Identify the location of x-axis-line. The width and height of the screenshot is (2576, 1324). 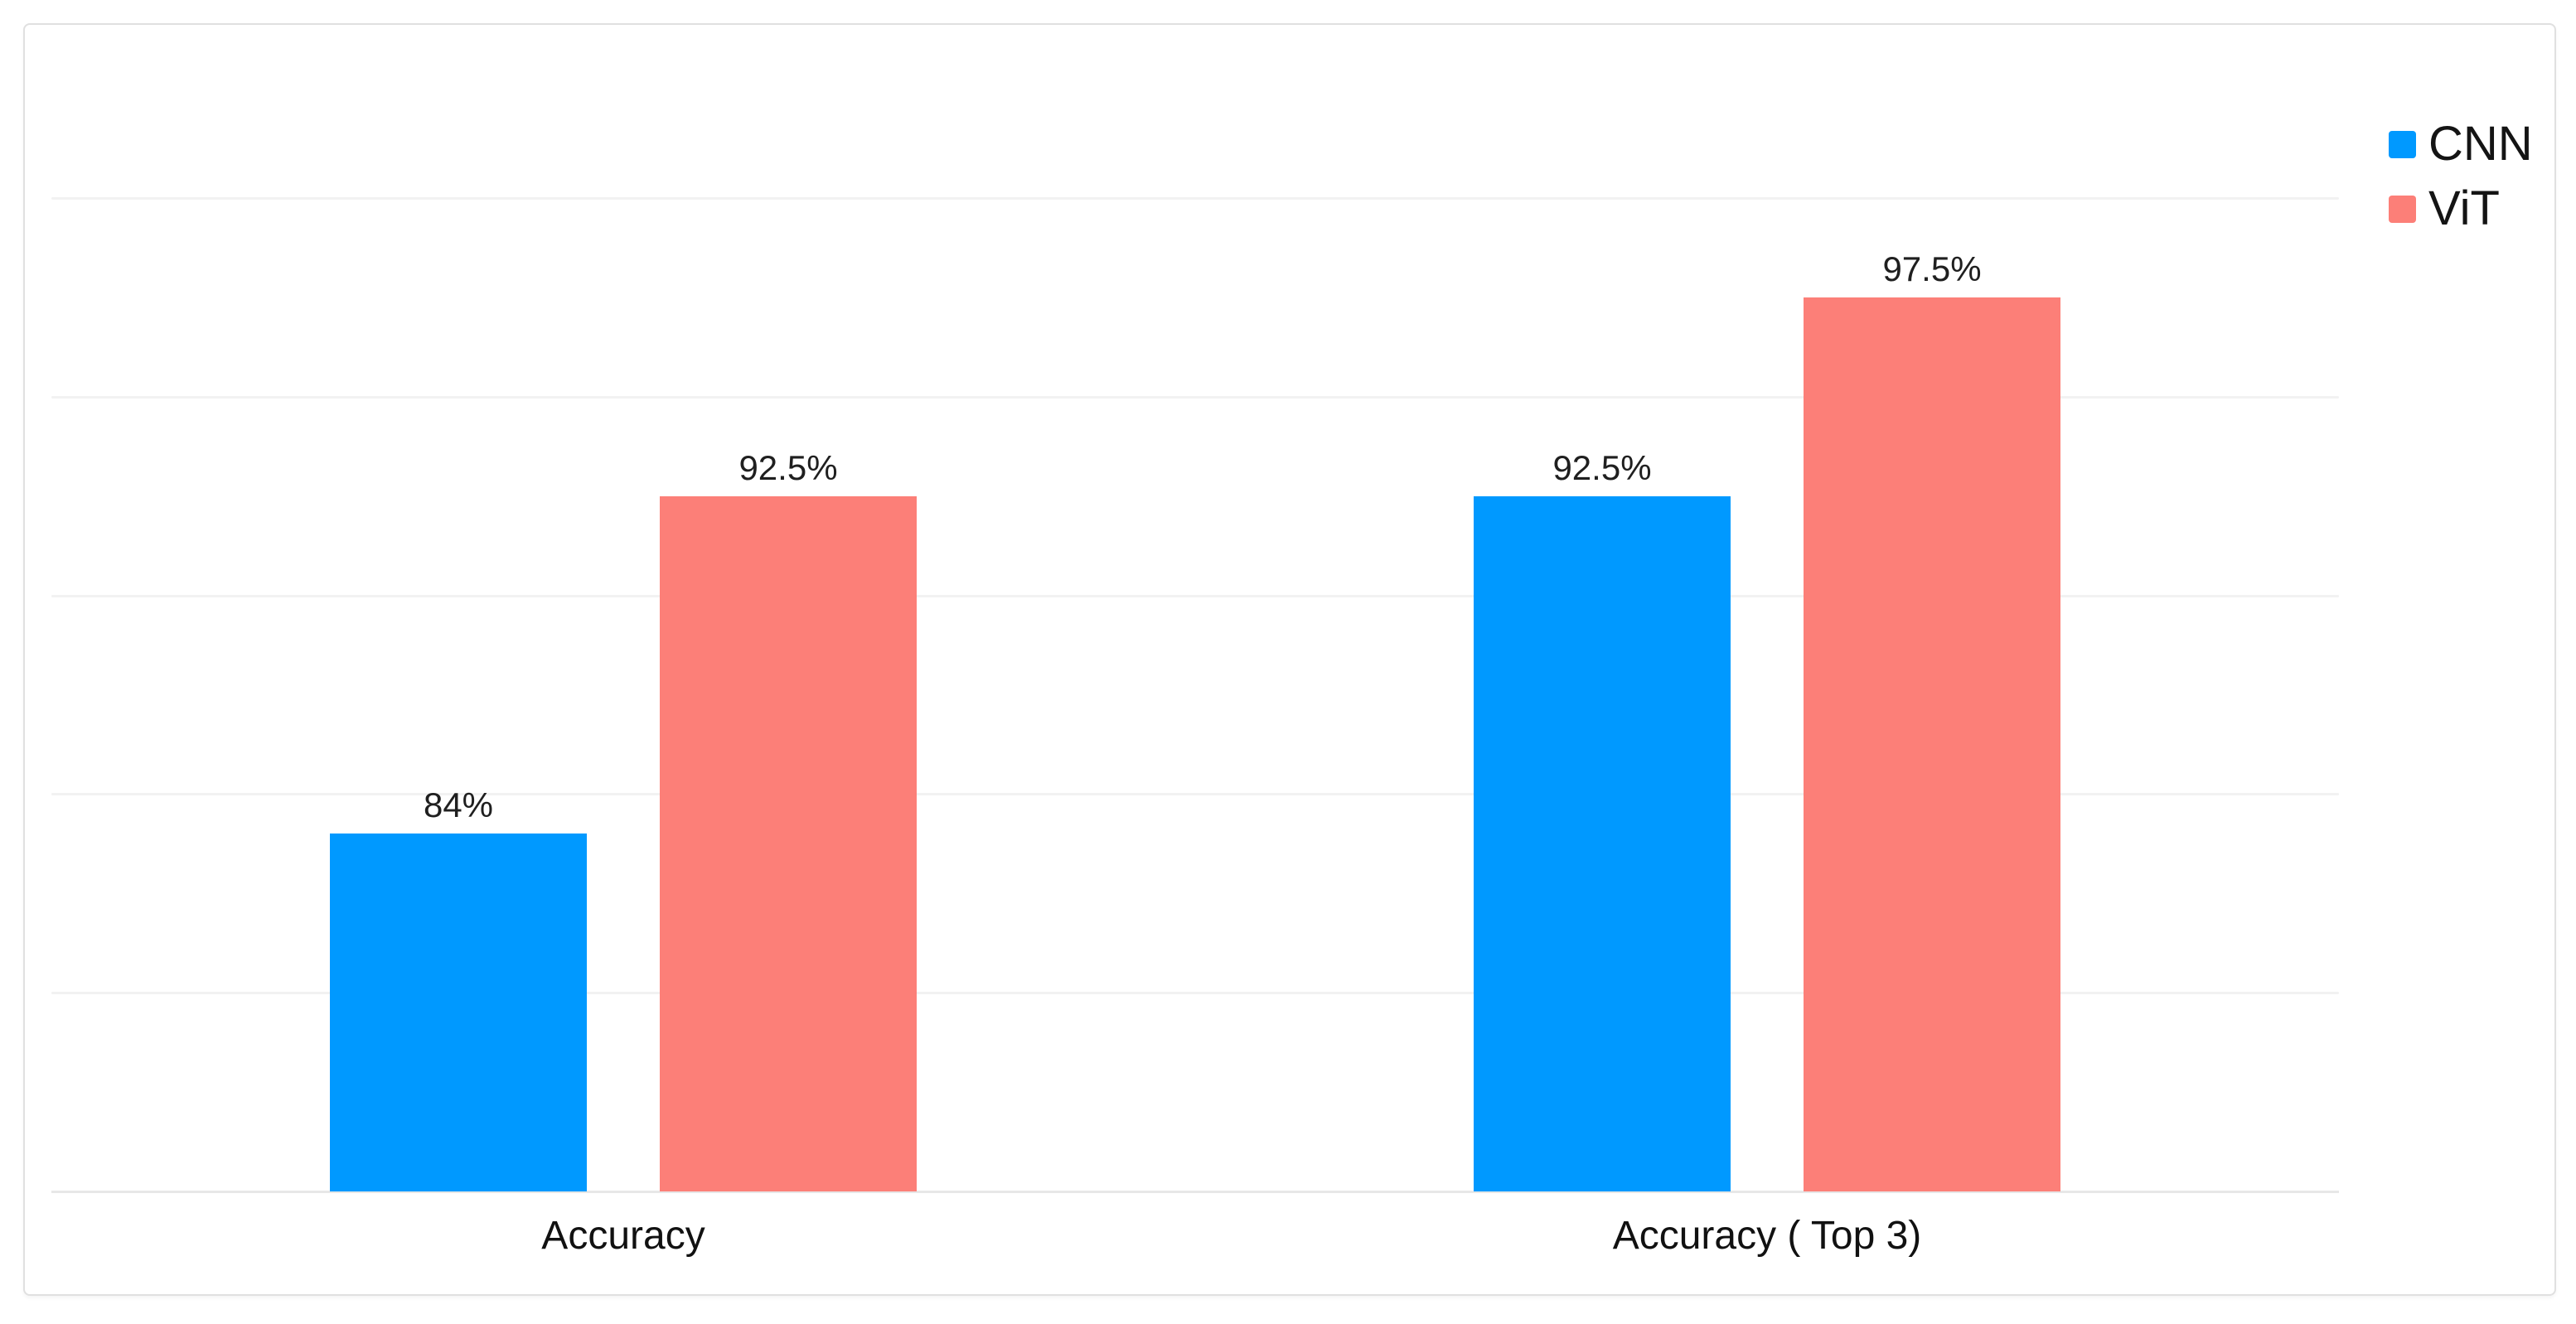
(1195, 1192).